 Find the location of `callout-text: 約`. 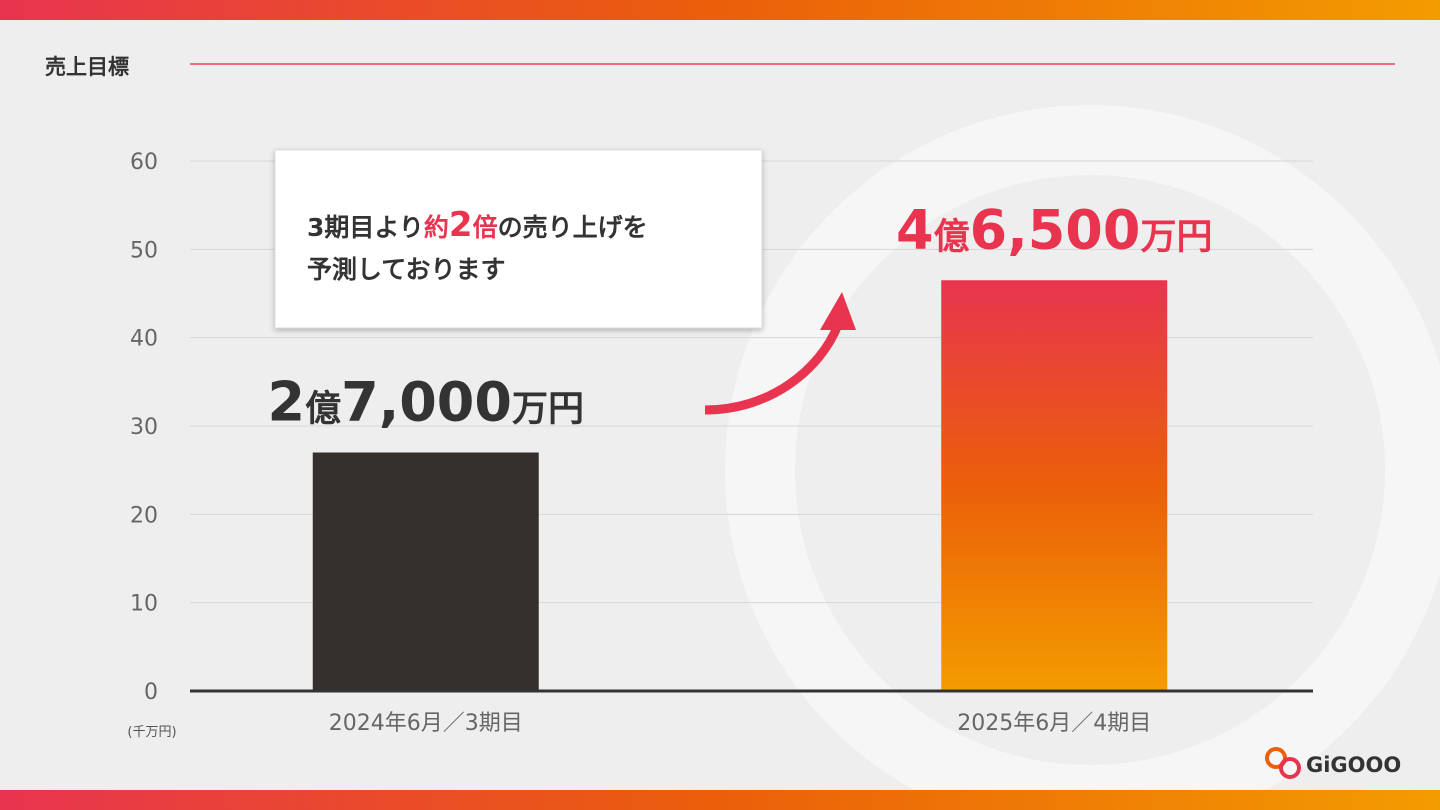

callout-text: 約 is located at coordinates (436, 227).